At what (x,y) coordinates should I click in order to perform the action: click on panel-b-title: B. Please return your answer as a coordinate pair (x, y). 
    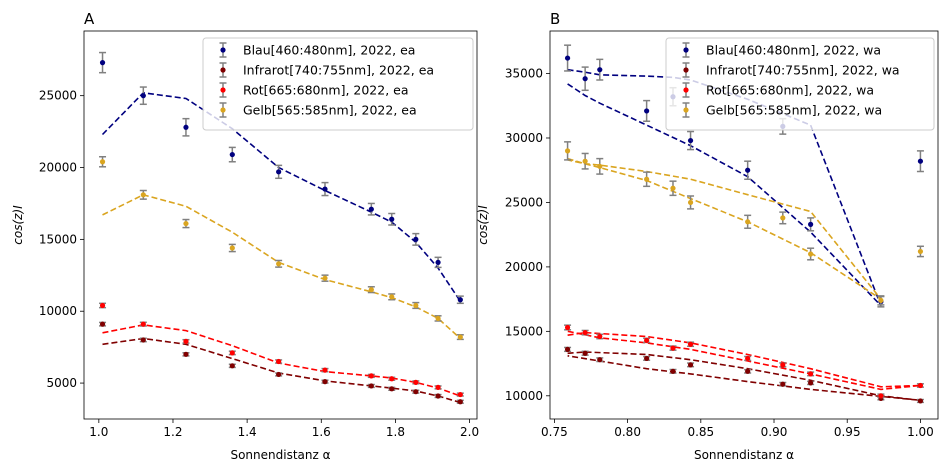
    Looking at the image, I should click on (555, 19).